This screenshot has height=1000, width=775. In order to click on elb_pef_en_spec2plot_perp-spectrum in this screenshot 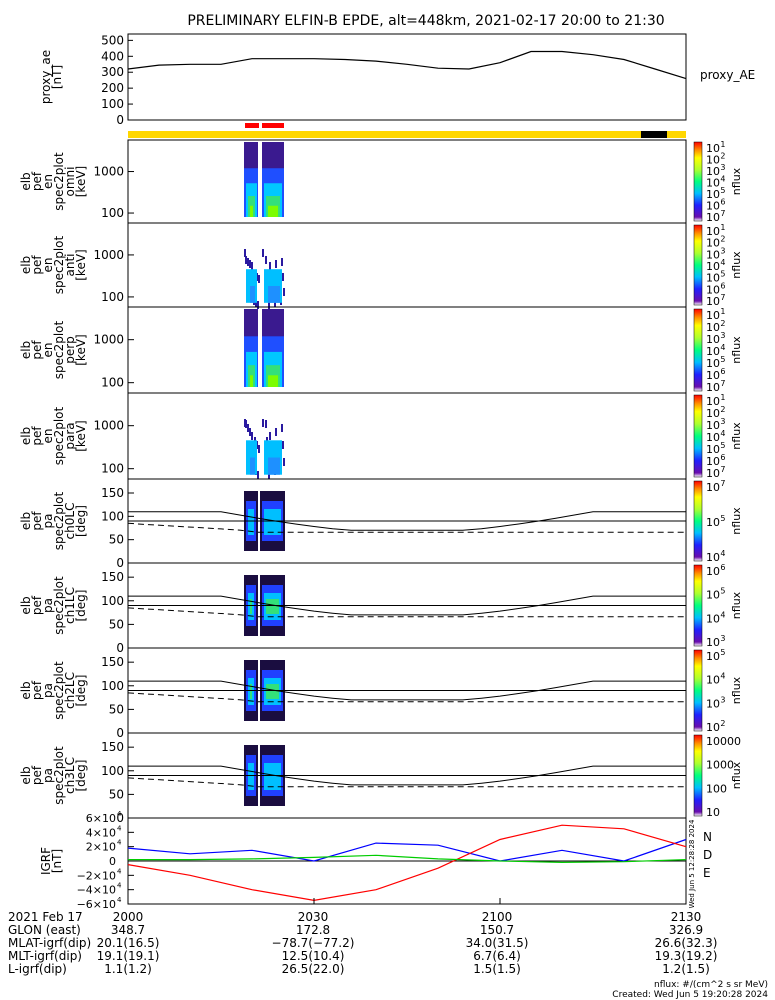, I will do `click(264, 348)`.